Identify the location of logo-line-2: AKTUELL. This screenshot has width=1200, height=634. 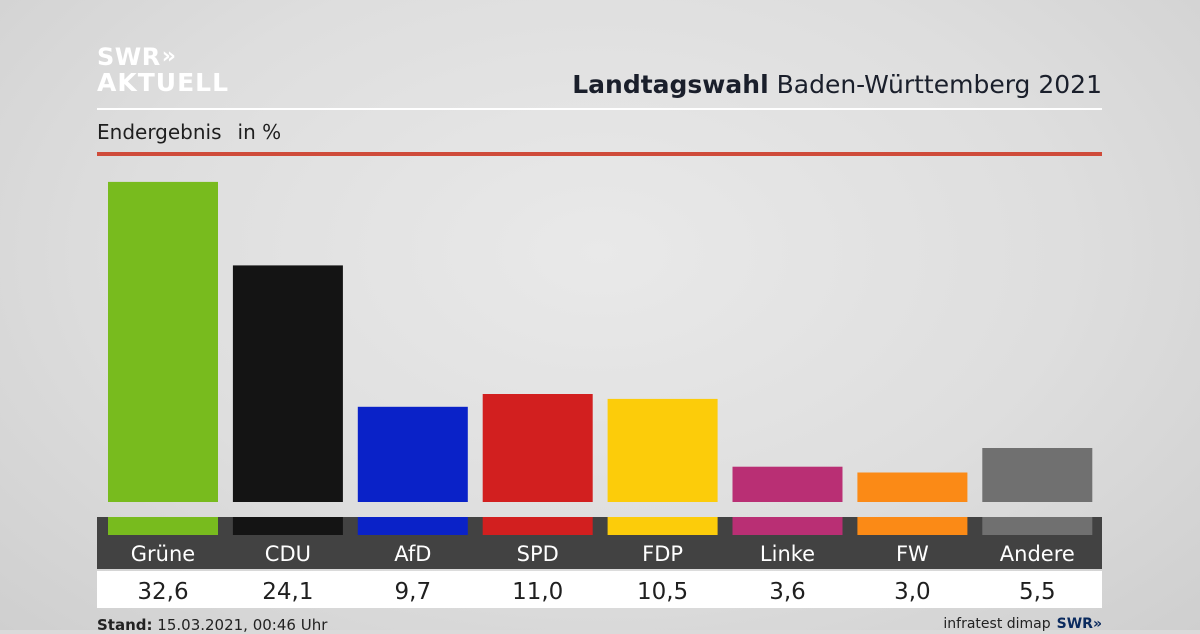
(163, 82).